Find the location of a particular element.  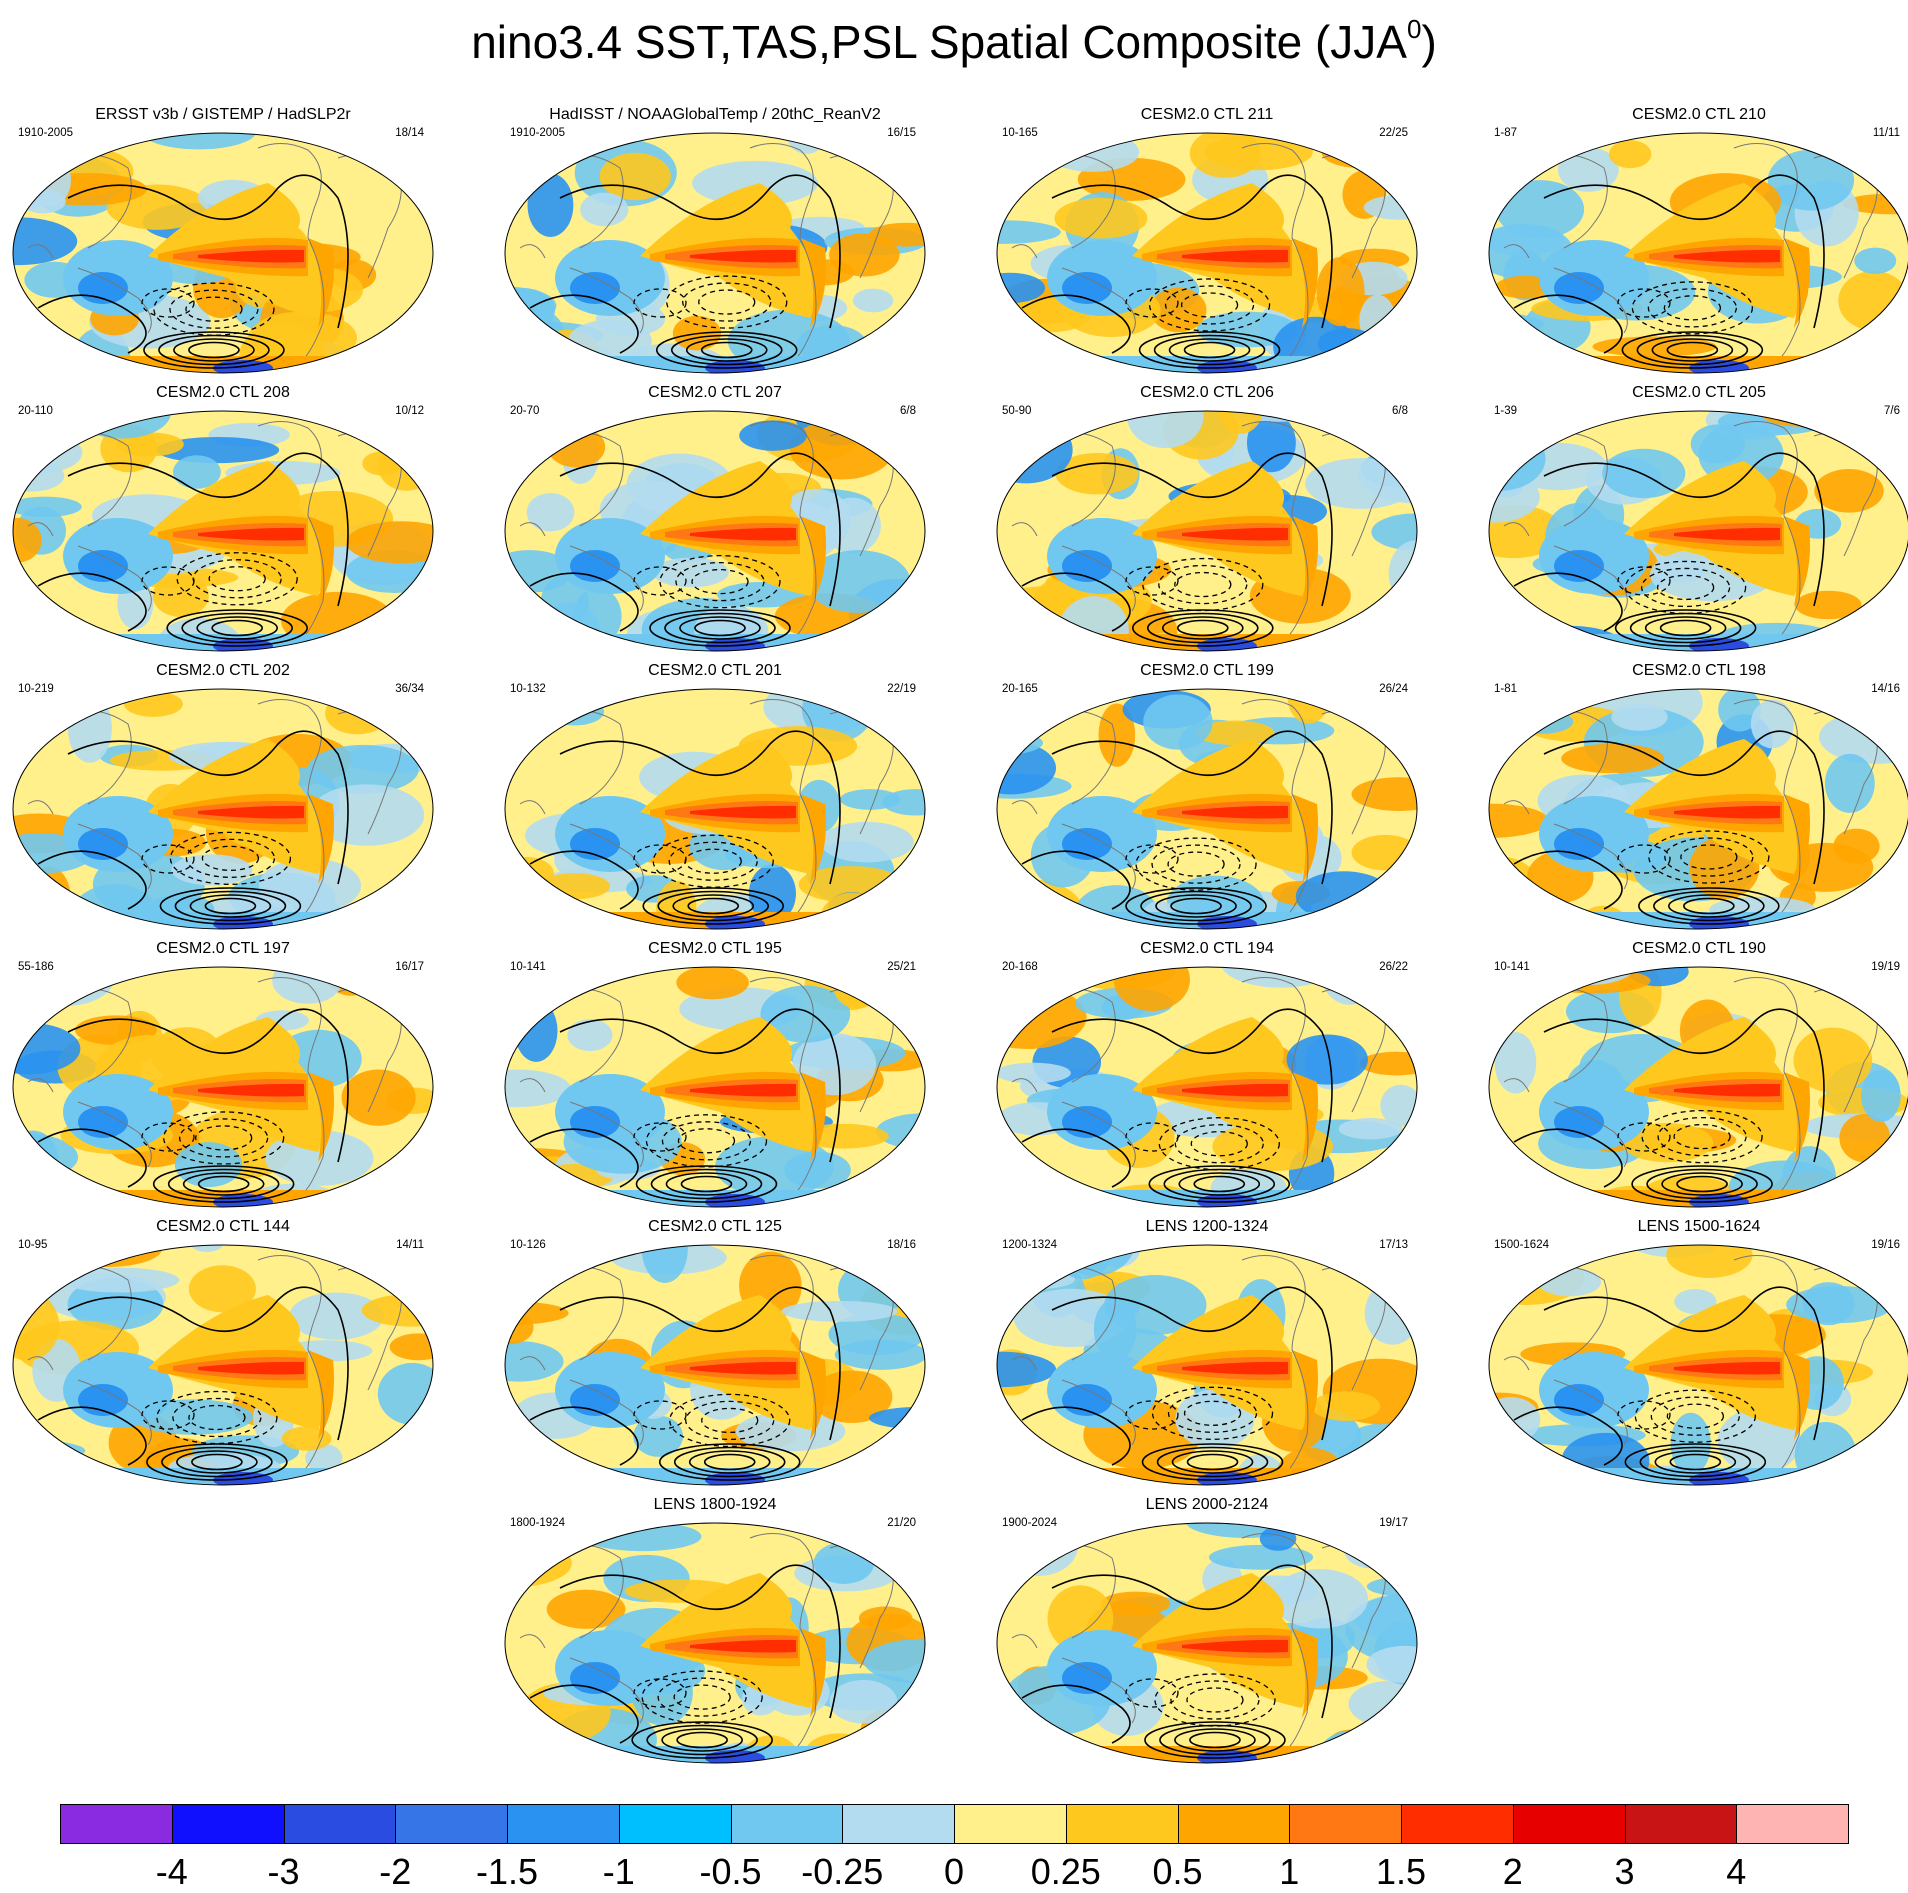

map-panel: CESM2.0 CTL 197 55-186 16/17 is located at coordinates (223, 1075).